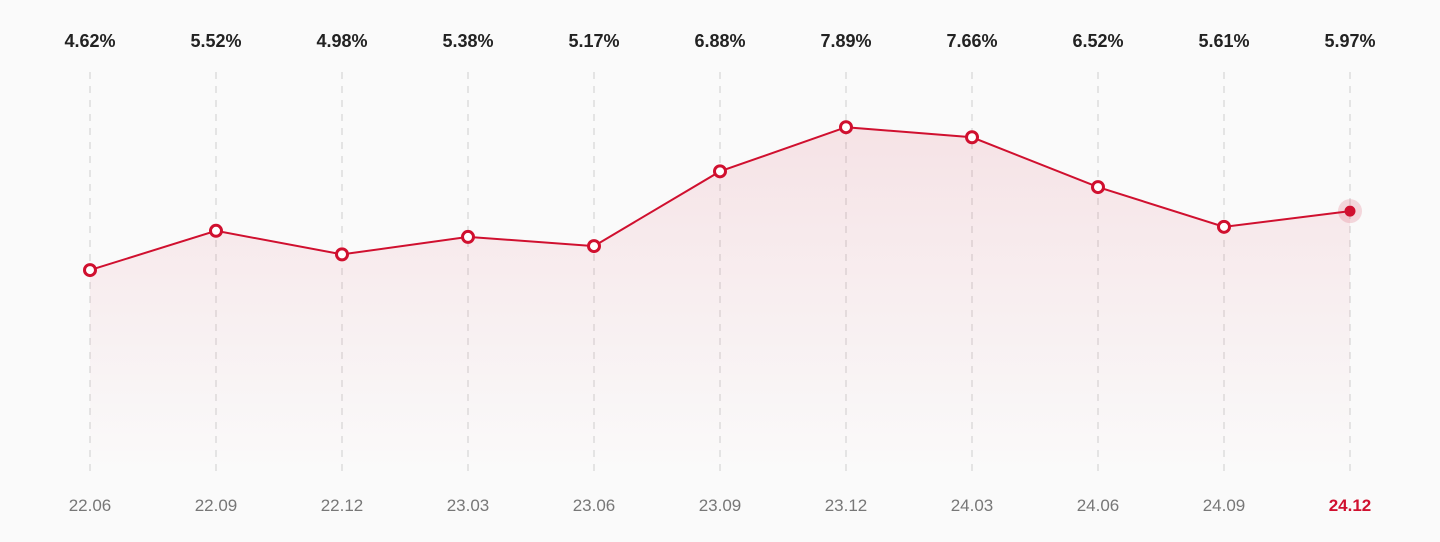  Describe the element at coordinates (1223, 41) in the screenshot. I see `value-label-24.09: 5.61%` at that location.